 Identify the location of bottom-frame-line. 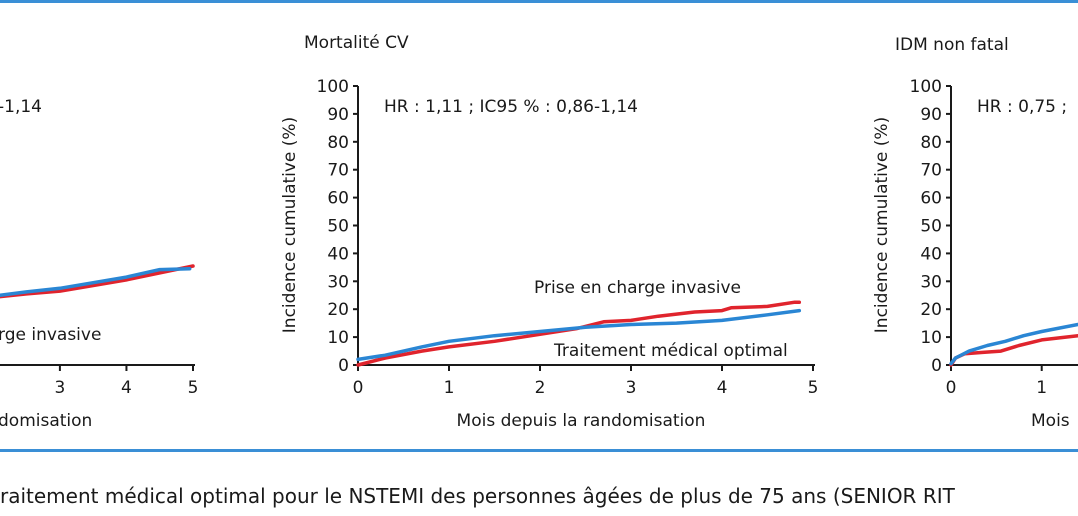
(539, 450).